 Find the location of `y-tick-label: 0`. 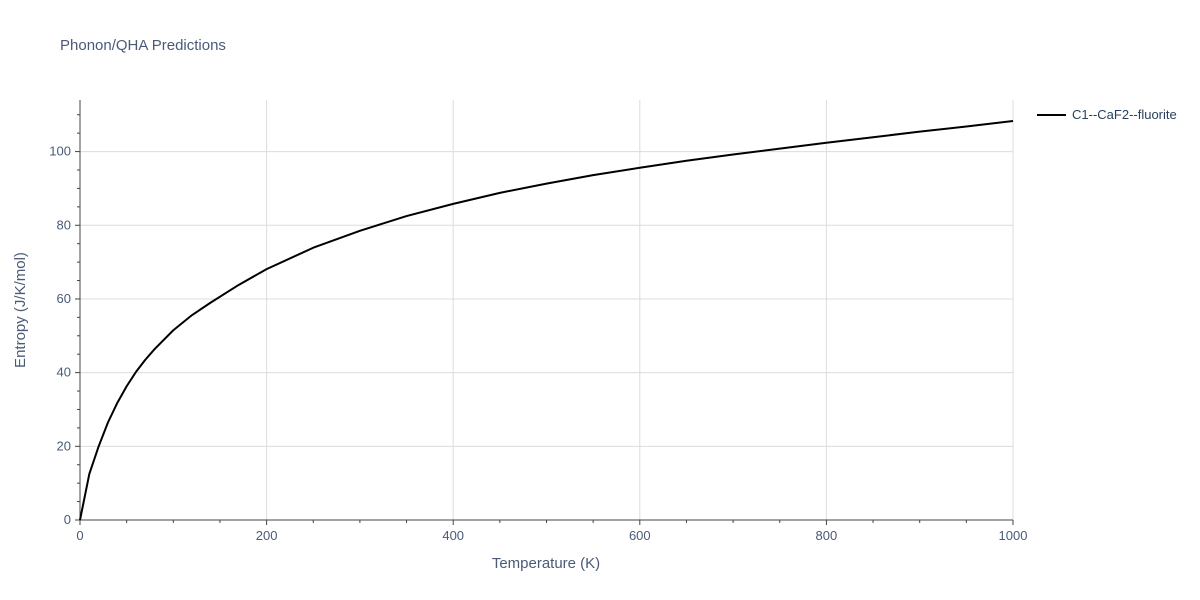

y-tick-label: 0 is located at coordinates (67, 519).